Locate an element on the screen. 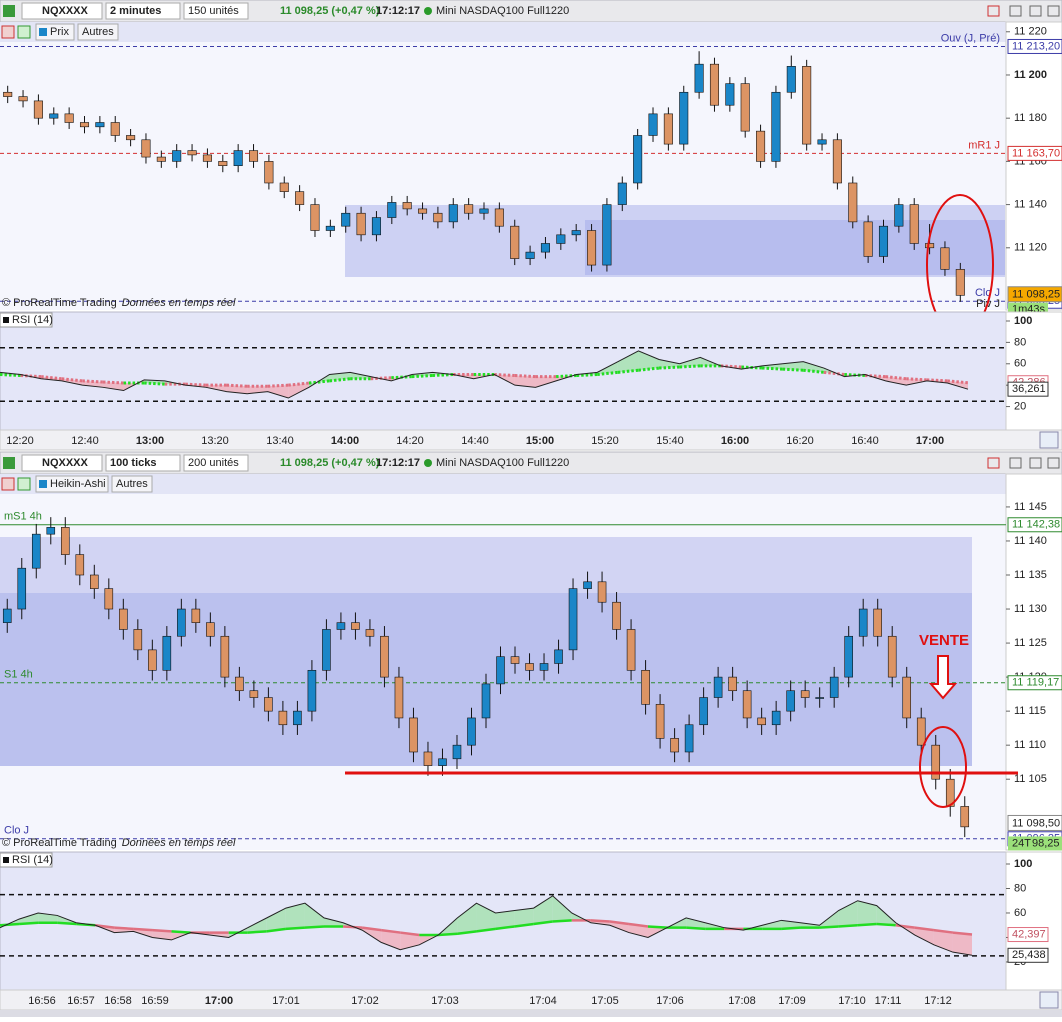 The width and height of the screenshot is (1062, 1022). credit-note: Données en temps réel is located at coordinates (179, 843).